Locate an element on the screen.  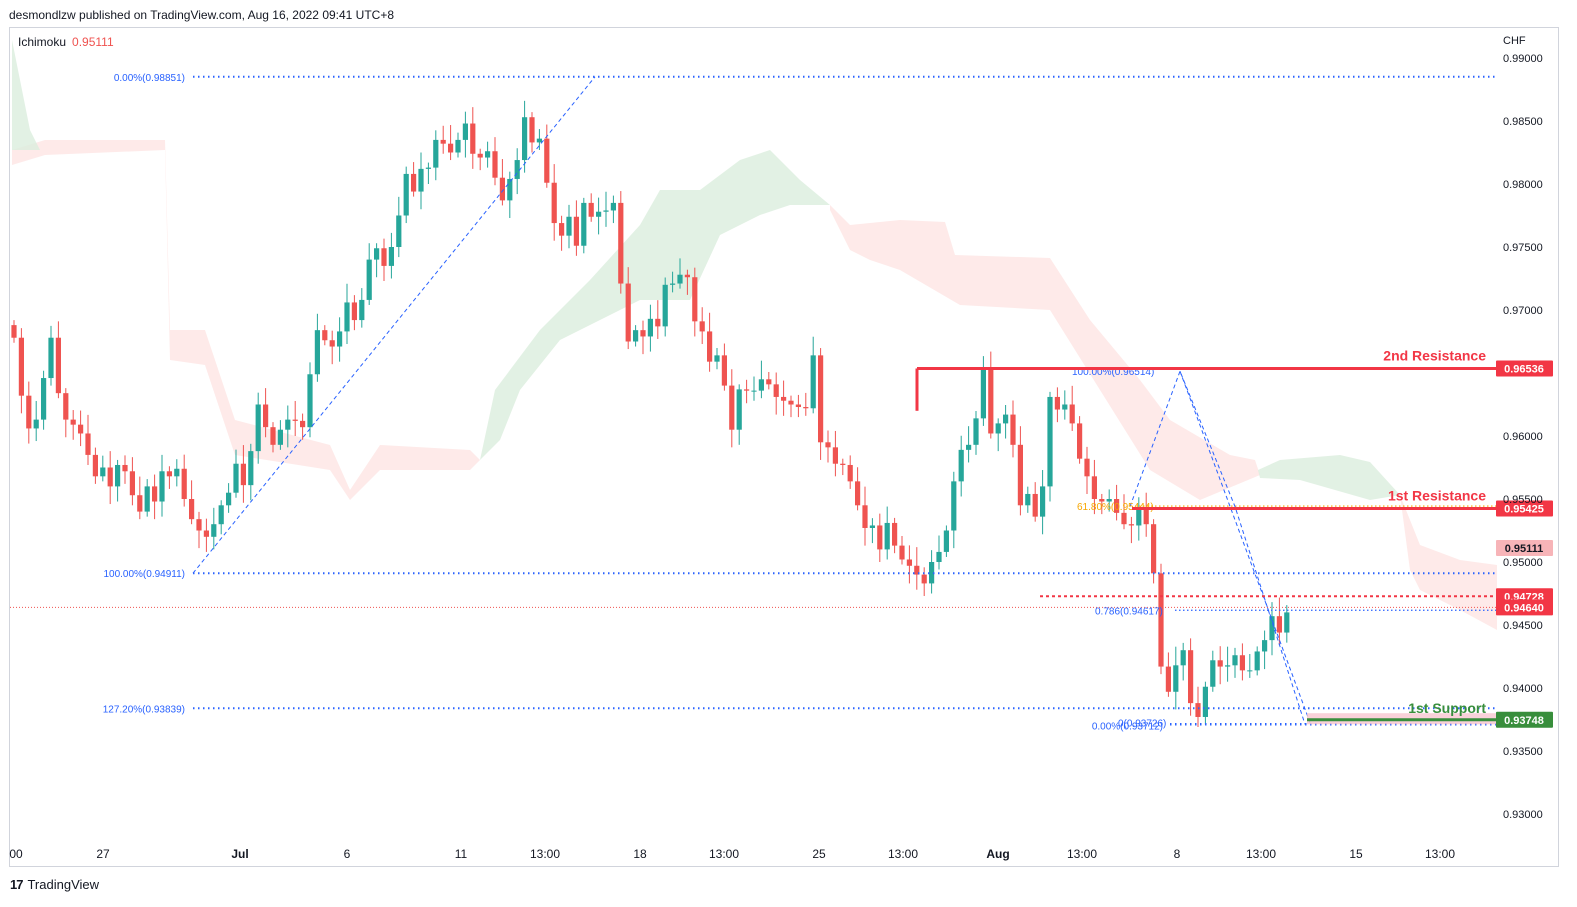
price-badge-bg is located at coordinates (1524, 508).